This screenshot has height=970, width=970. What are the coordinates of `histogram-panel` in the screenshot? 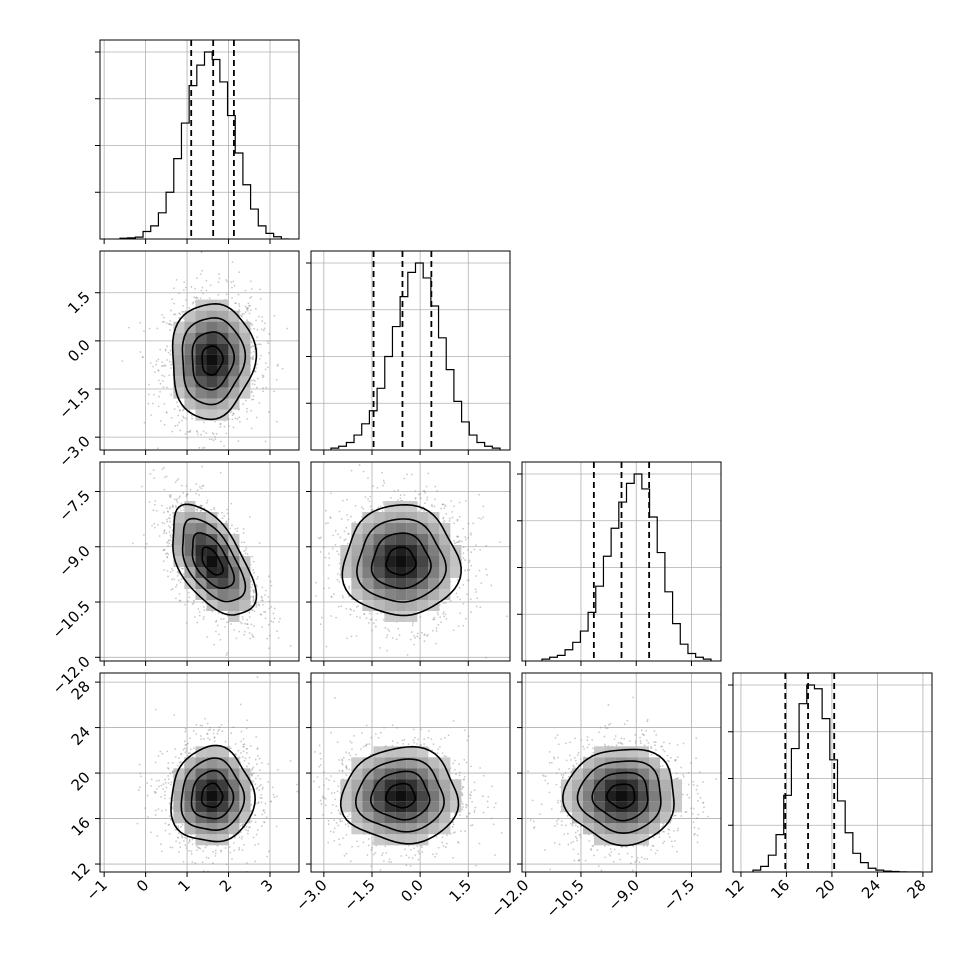 It's located at (197, 141).